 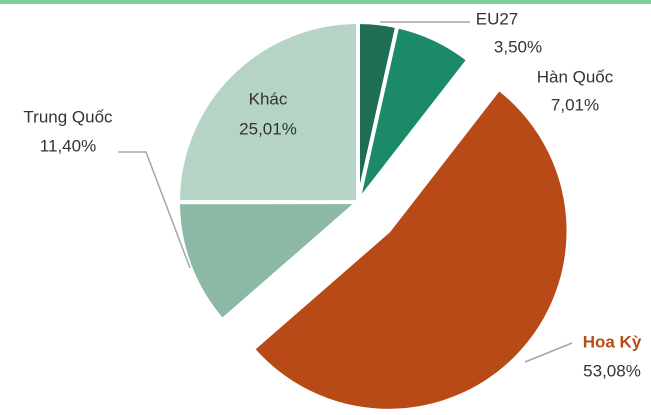 What do you see at coordinates (497, 18) in the screenshot?
I see `slice-name: EU27` at bounding box center [497, 18].